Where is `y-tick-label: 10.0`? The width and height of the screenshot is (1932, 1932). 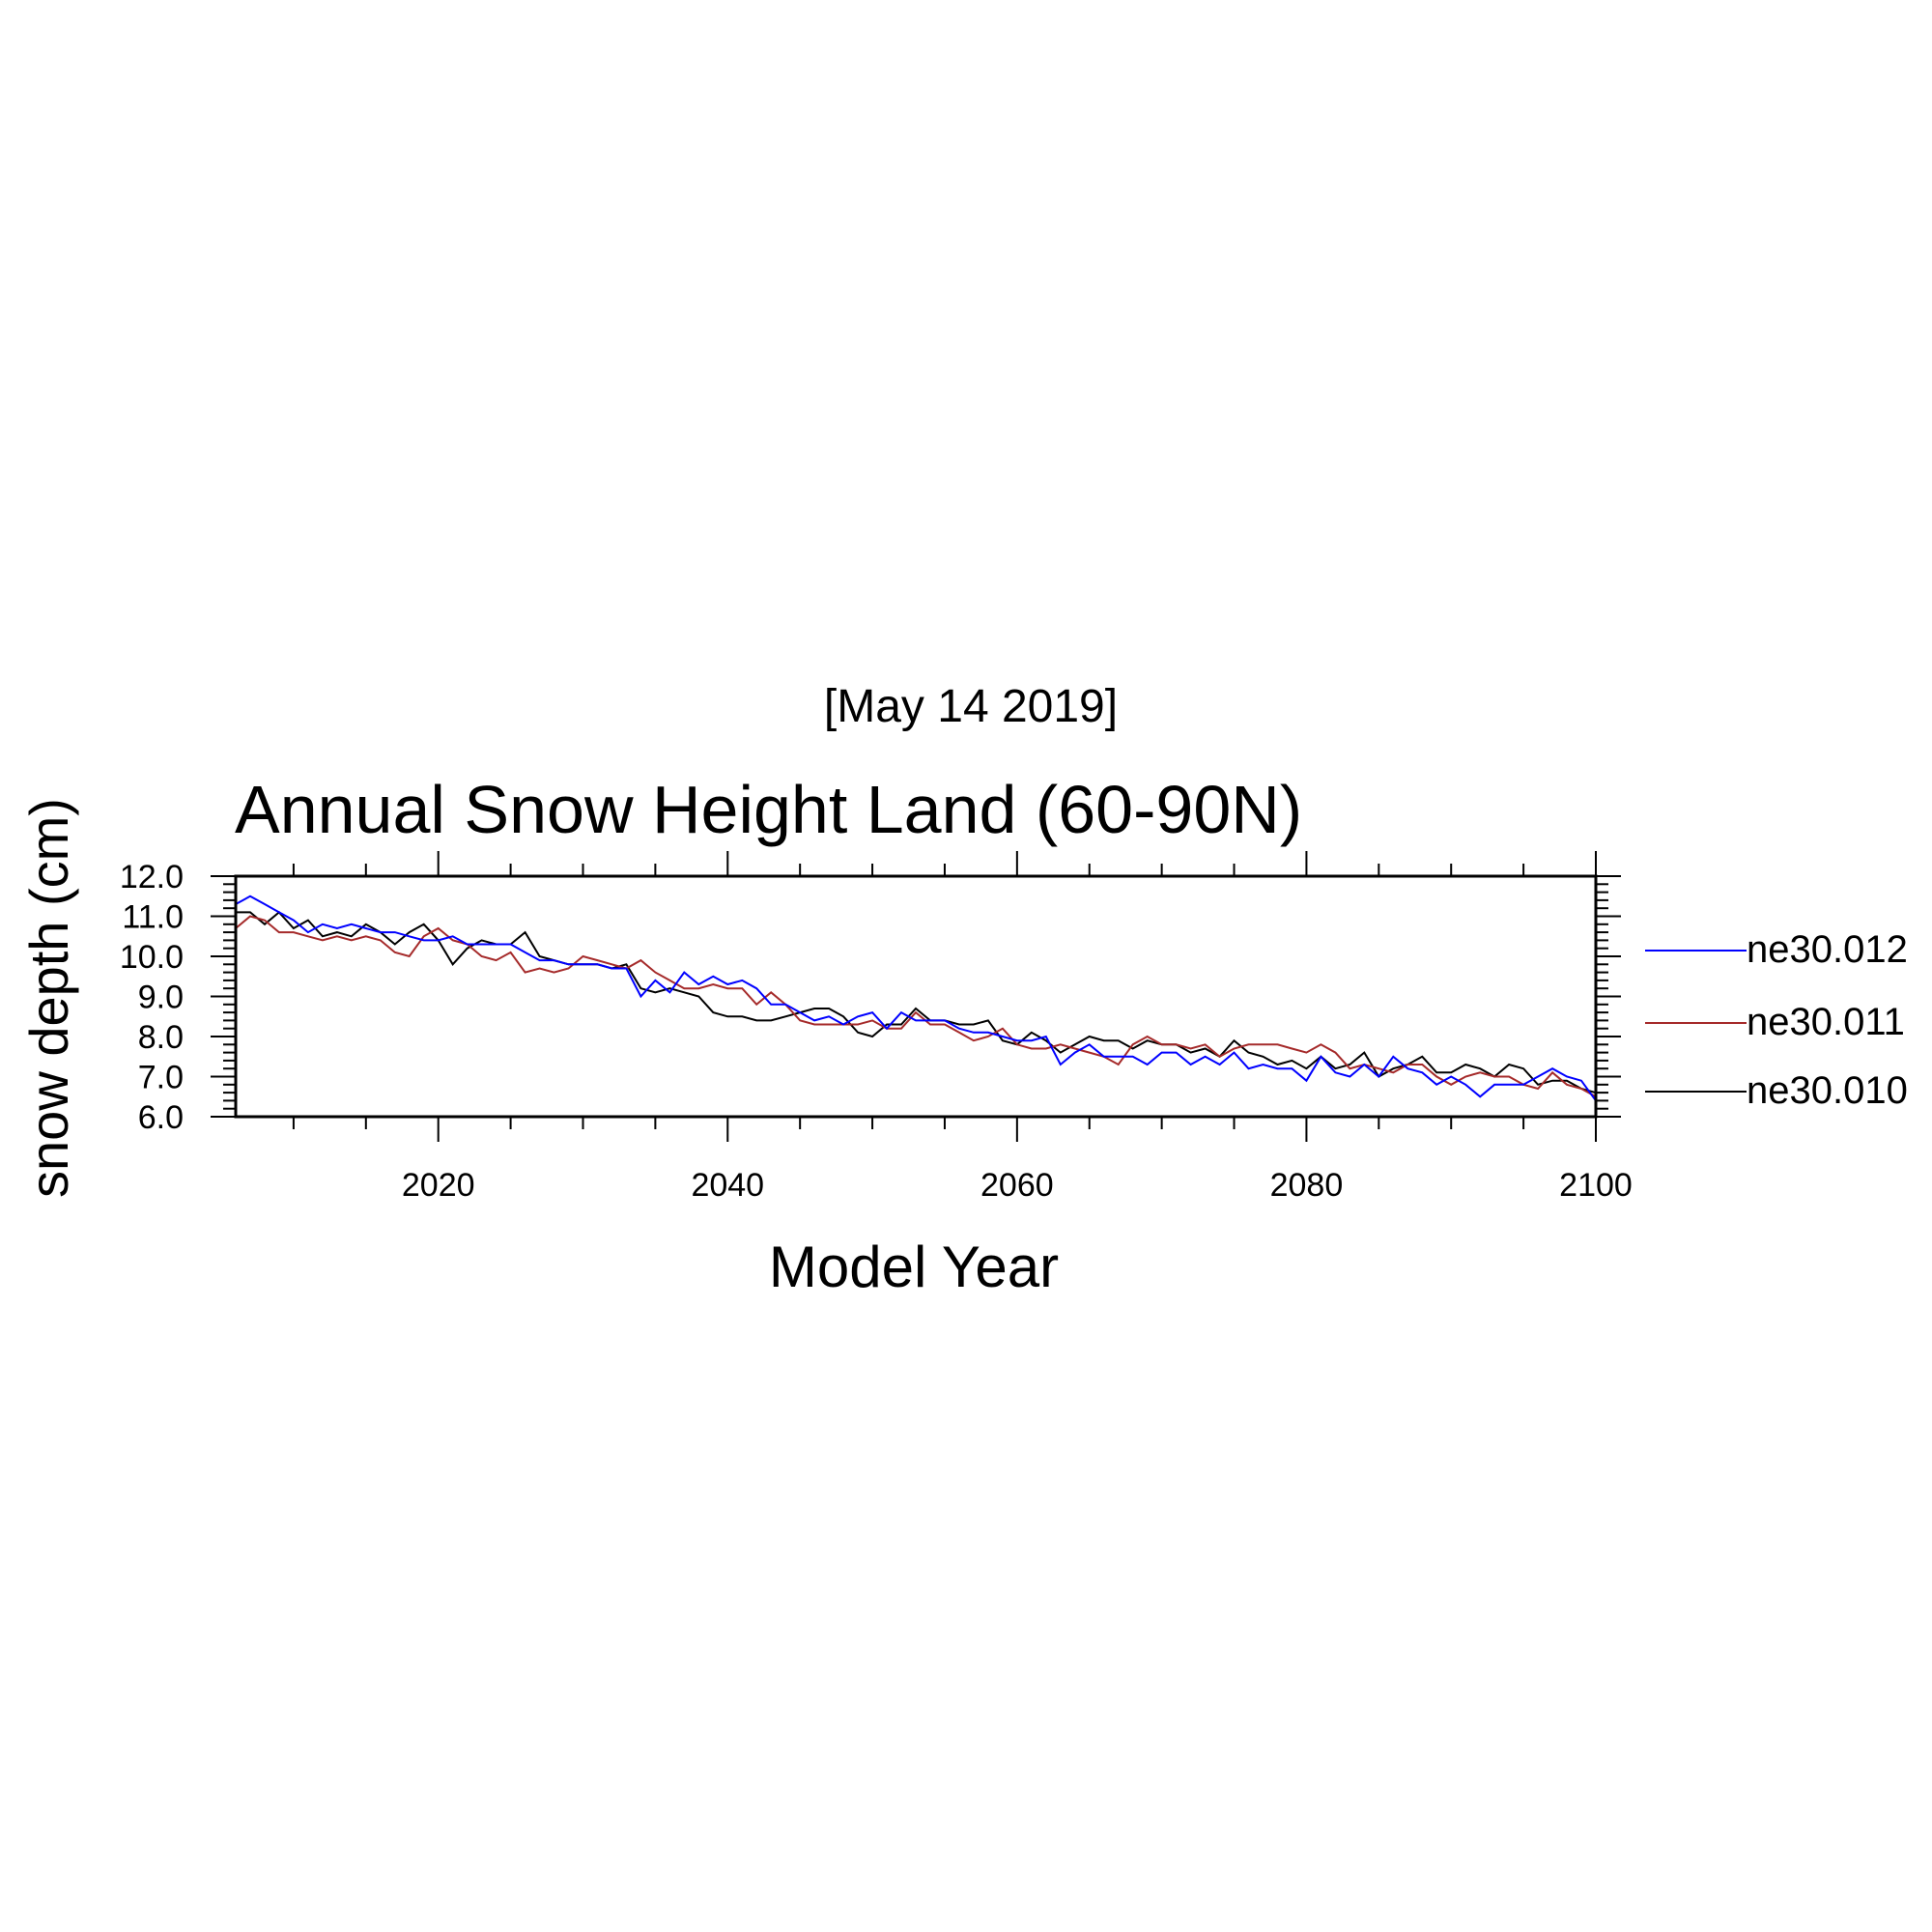
y-tick-label: 10.0 is located at coordinates (152, 957).